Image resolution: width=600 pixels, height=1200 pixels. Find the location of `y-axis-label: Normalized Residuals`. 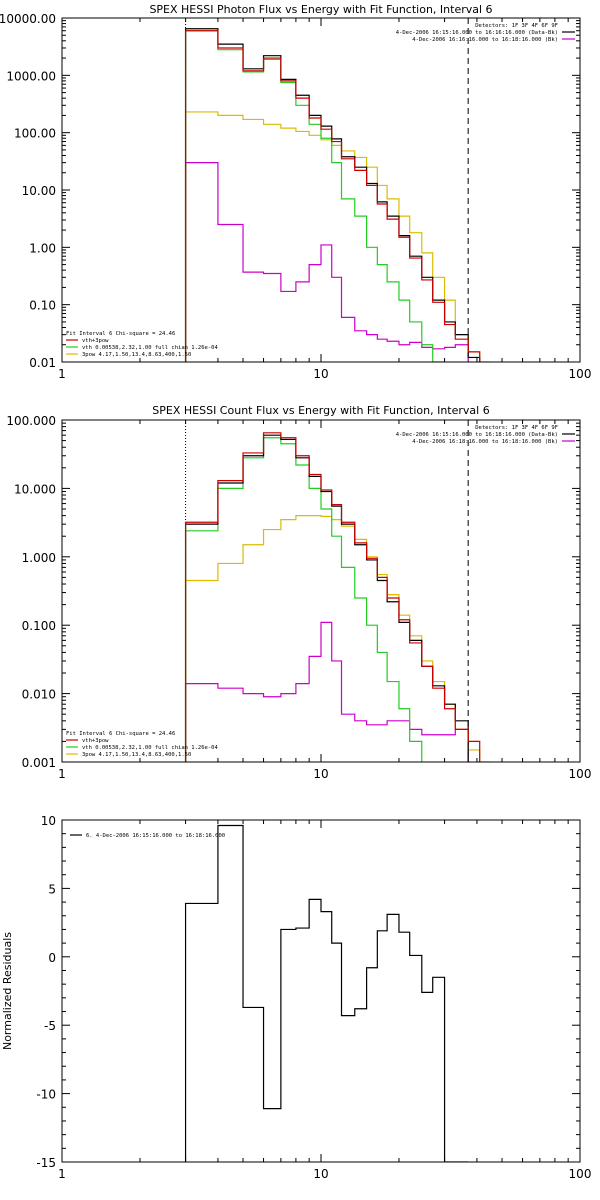

y-axis-label: Normalized Residuals is located at coordinates (7, 991).